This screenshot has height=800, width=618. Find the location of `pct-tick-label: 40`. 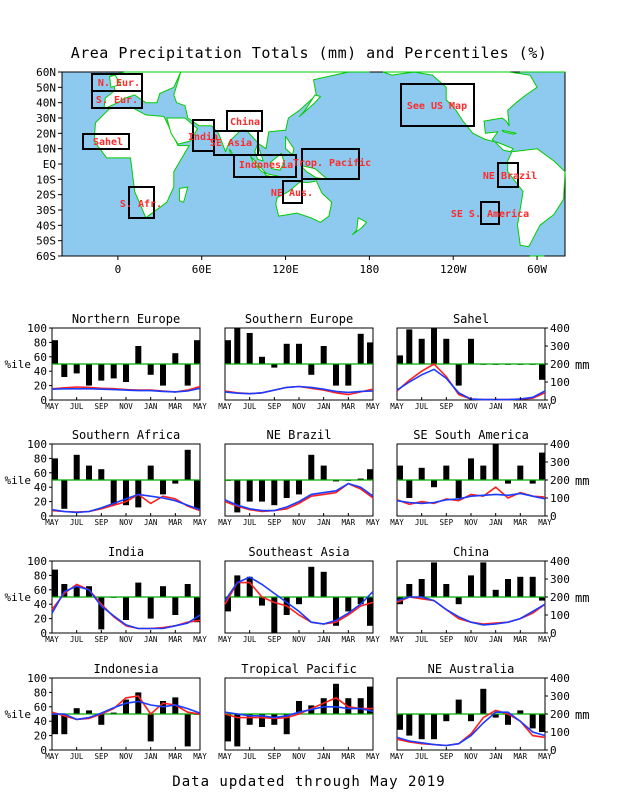

pct-tick-label: 40 is located at coordinates (40, 487).